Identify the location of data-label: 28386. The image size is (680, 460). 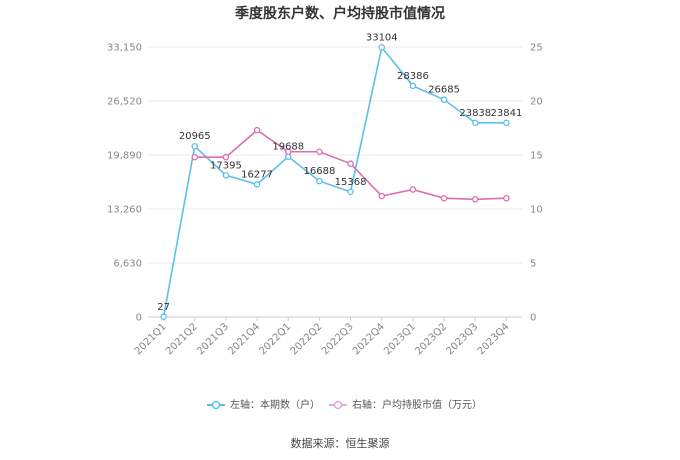
(413, 76).